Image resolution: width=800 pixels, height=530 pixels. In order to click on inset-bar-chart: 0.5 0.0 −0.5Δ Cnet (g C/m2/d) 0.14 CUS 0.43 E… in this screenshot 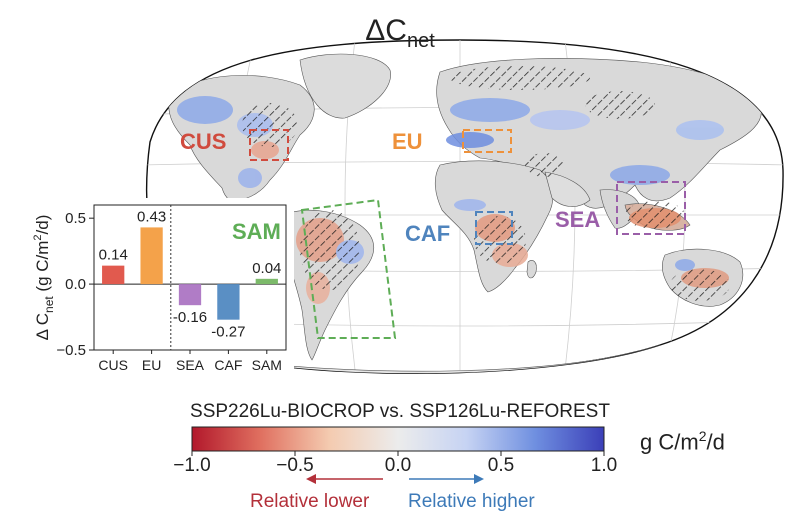, I will do `click(158, 288)`.